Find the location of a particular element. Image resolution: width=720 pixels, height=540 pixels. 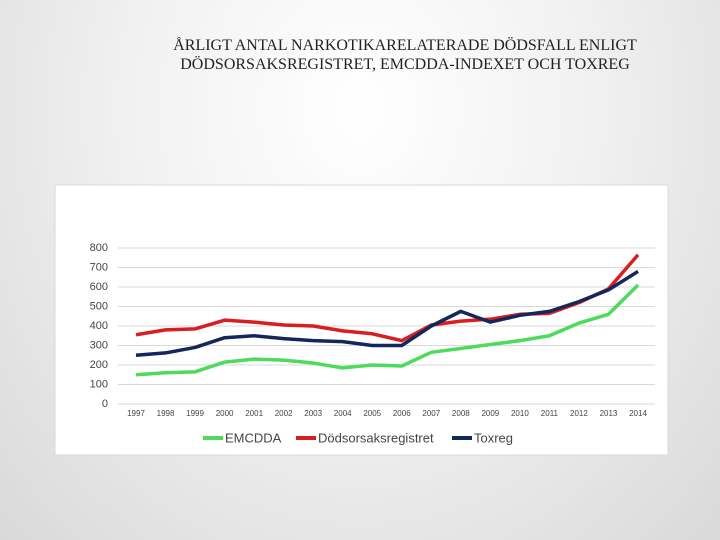

x-tick-label: 2001 is located at coordinates (254, 413).